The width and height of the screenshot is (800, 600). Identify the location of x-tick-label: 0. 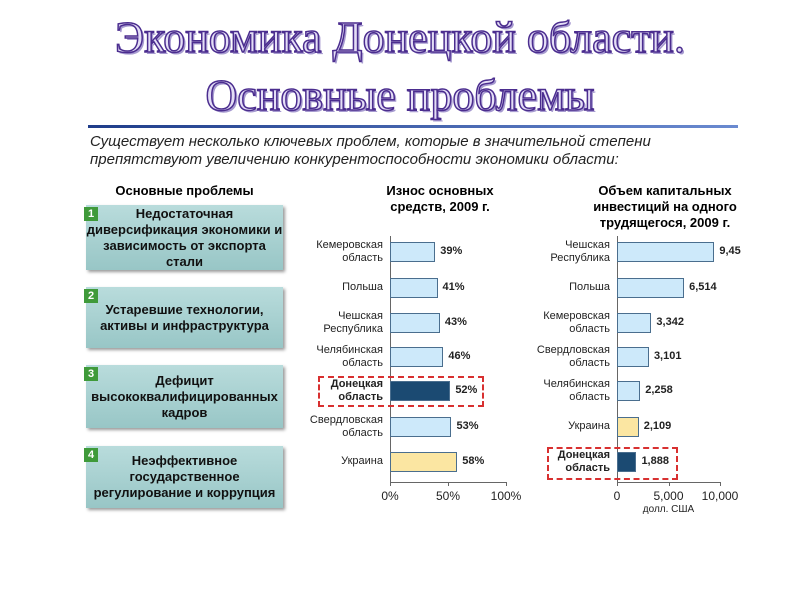
(617, 496).